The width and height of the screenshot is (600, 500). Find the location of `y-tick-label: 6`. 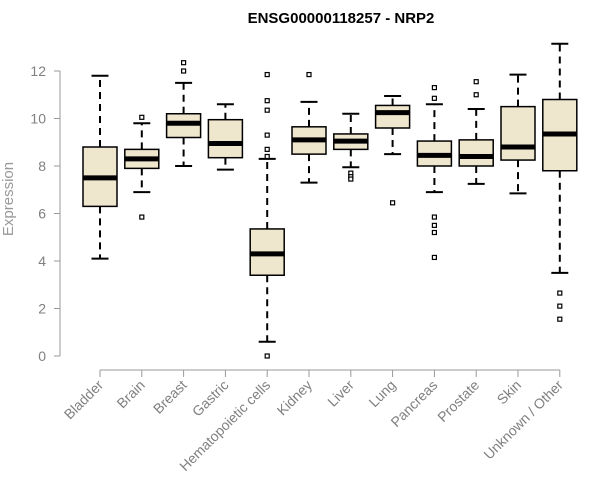

y-tick-label: 6 is located at coordinates (42, 214).